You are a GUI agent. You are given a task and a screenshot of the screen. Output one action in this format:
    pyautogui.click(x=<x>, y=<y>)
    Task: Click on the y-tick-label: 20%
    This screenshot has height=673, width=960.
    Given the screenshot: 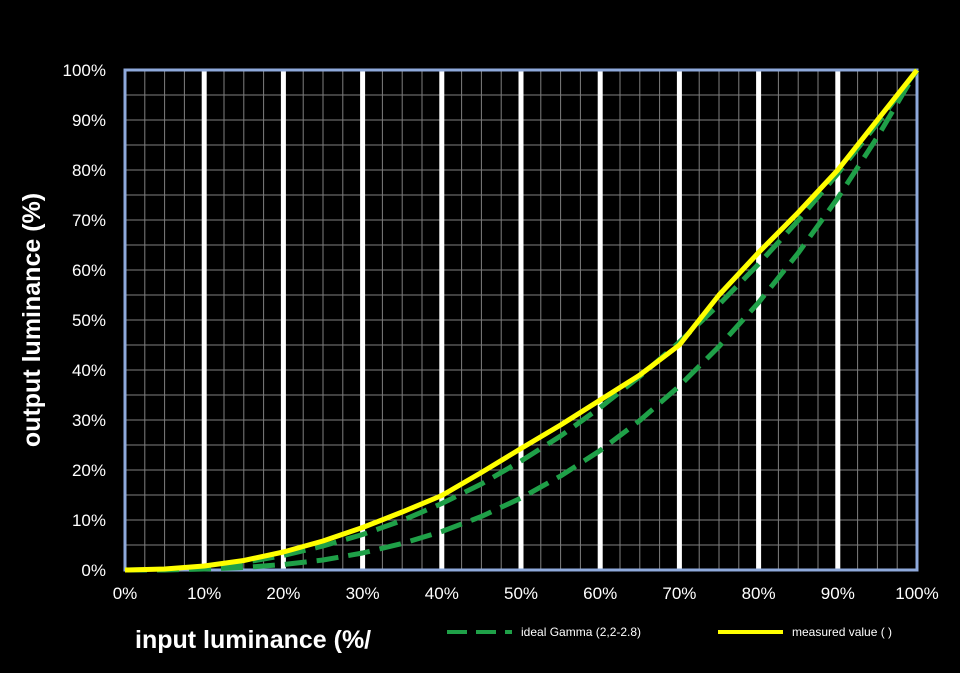 What is the action you would take?
    pyautogui.click(x=89, y=470)
    